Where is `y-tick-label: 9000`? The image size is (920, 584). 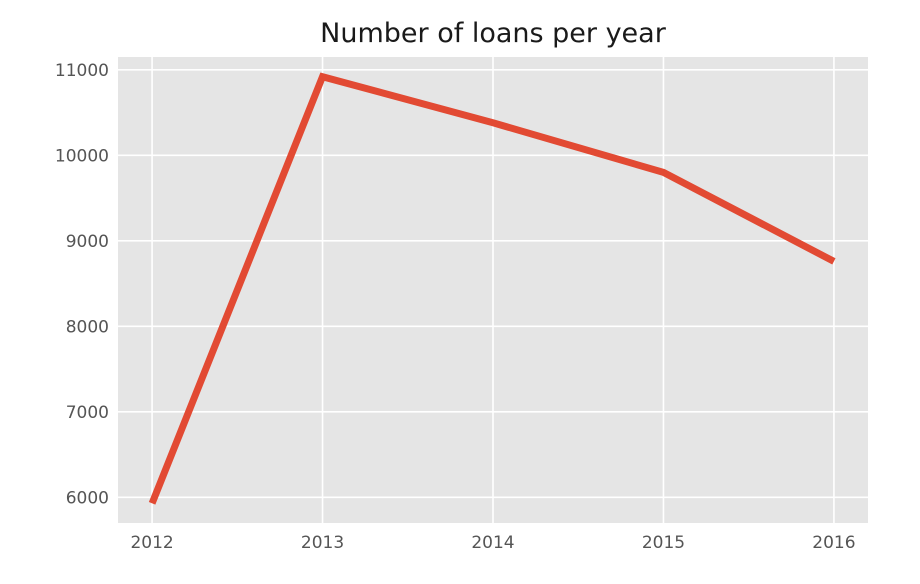
y-tick-label: 9000 is located at coordinates (87, 242).